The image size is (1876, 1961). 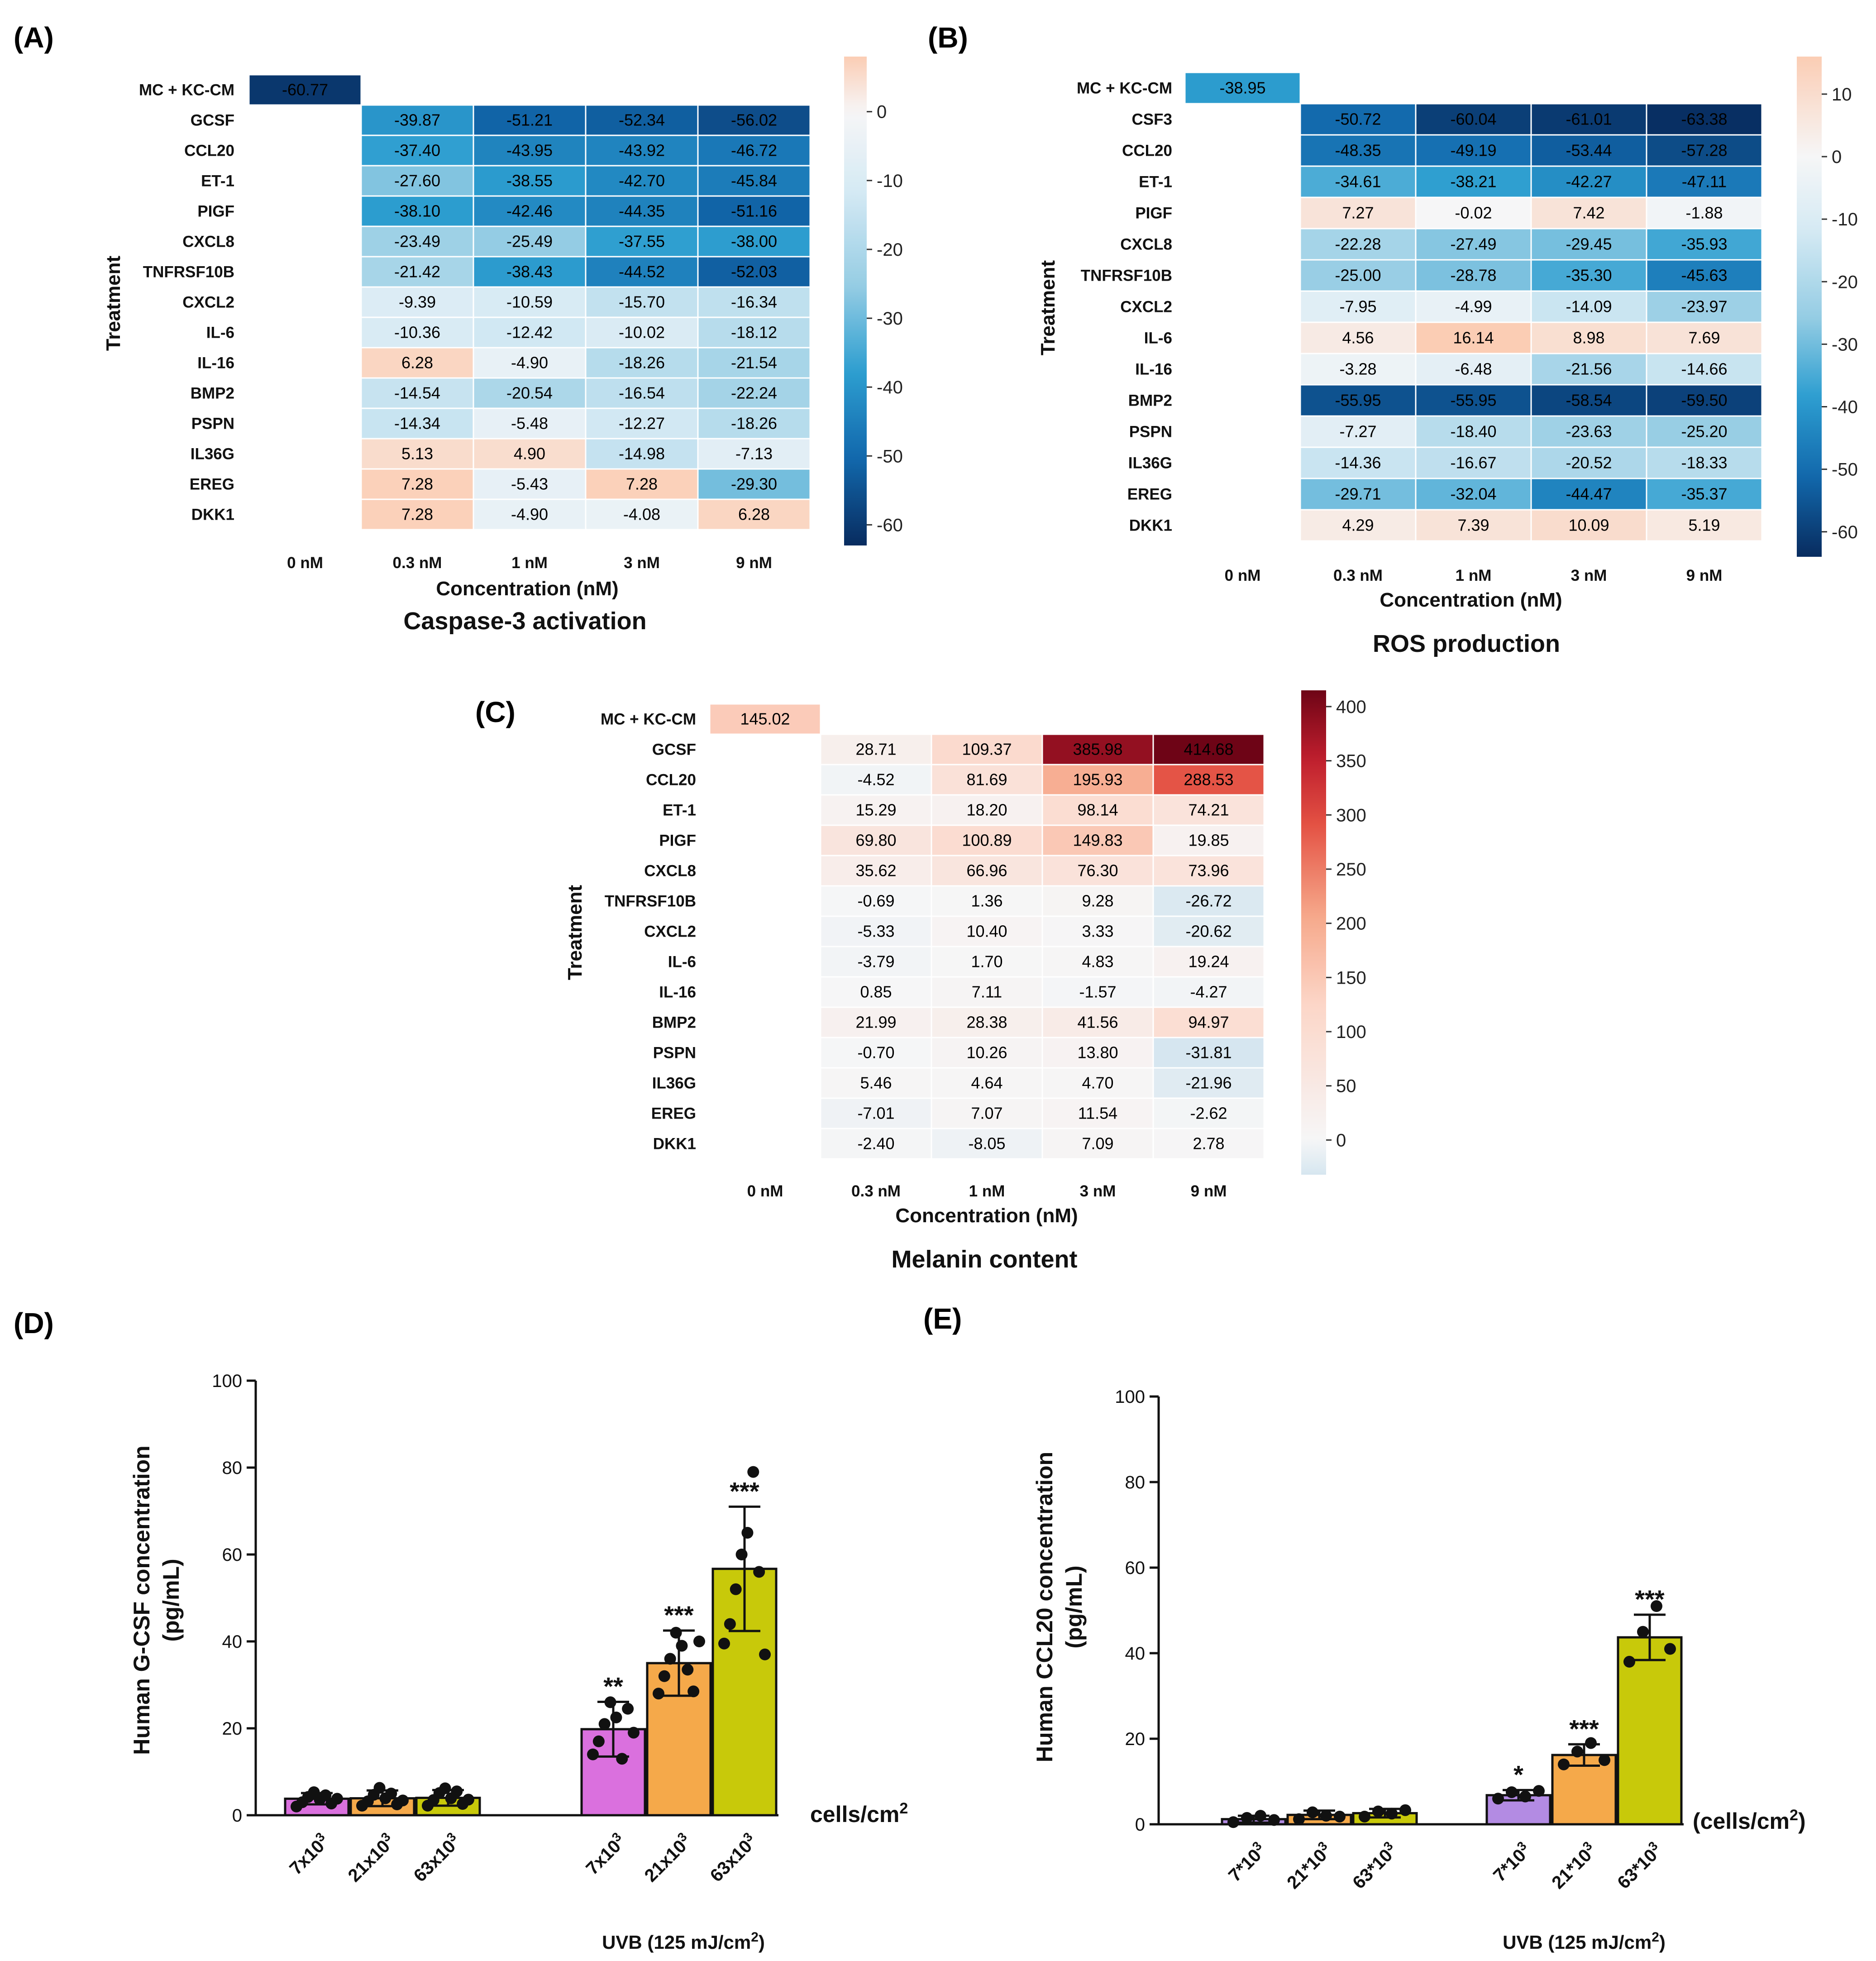 I want to click on colorbar-tick-label: 0, so click(x=1341, y=1140).